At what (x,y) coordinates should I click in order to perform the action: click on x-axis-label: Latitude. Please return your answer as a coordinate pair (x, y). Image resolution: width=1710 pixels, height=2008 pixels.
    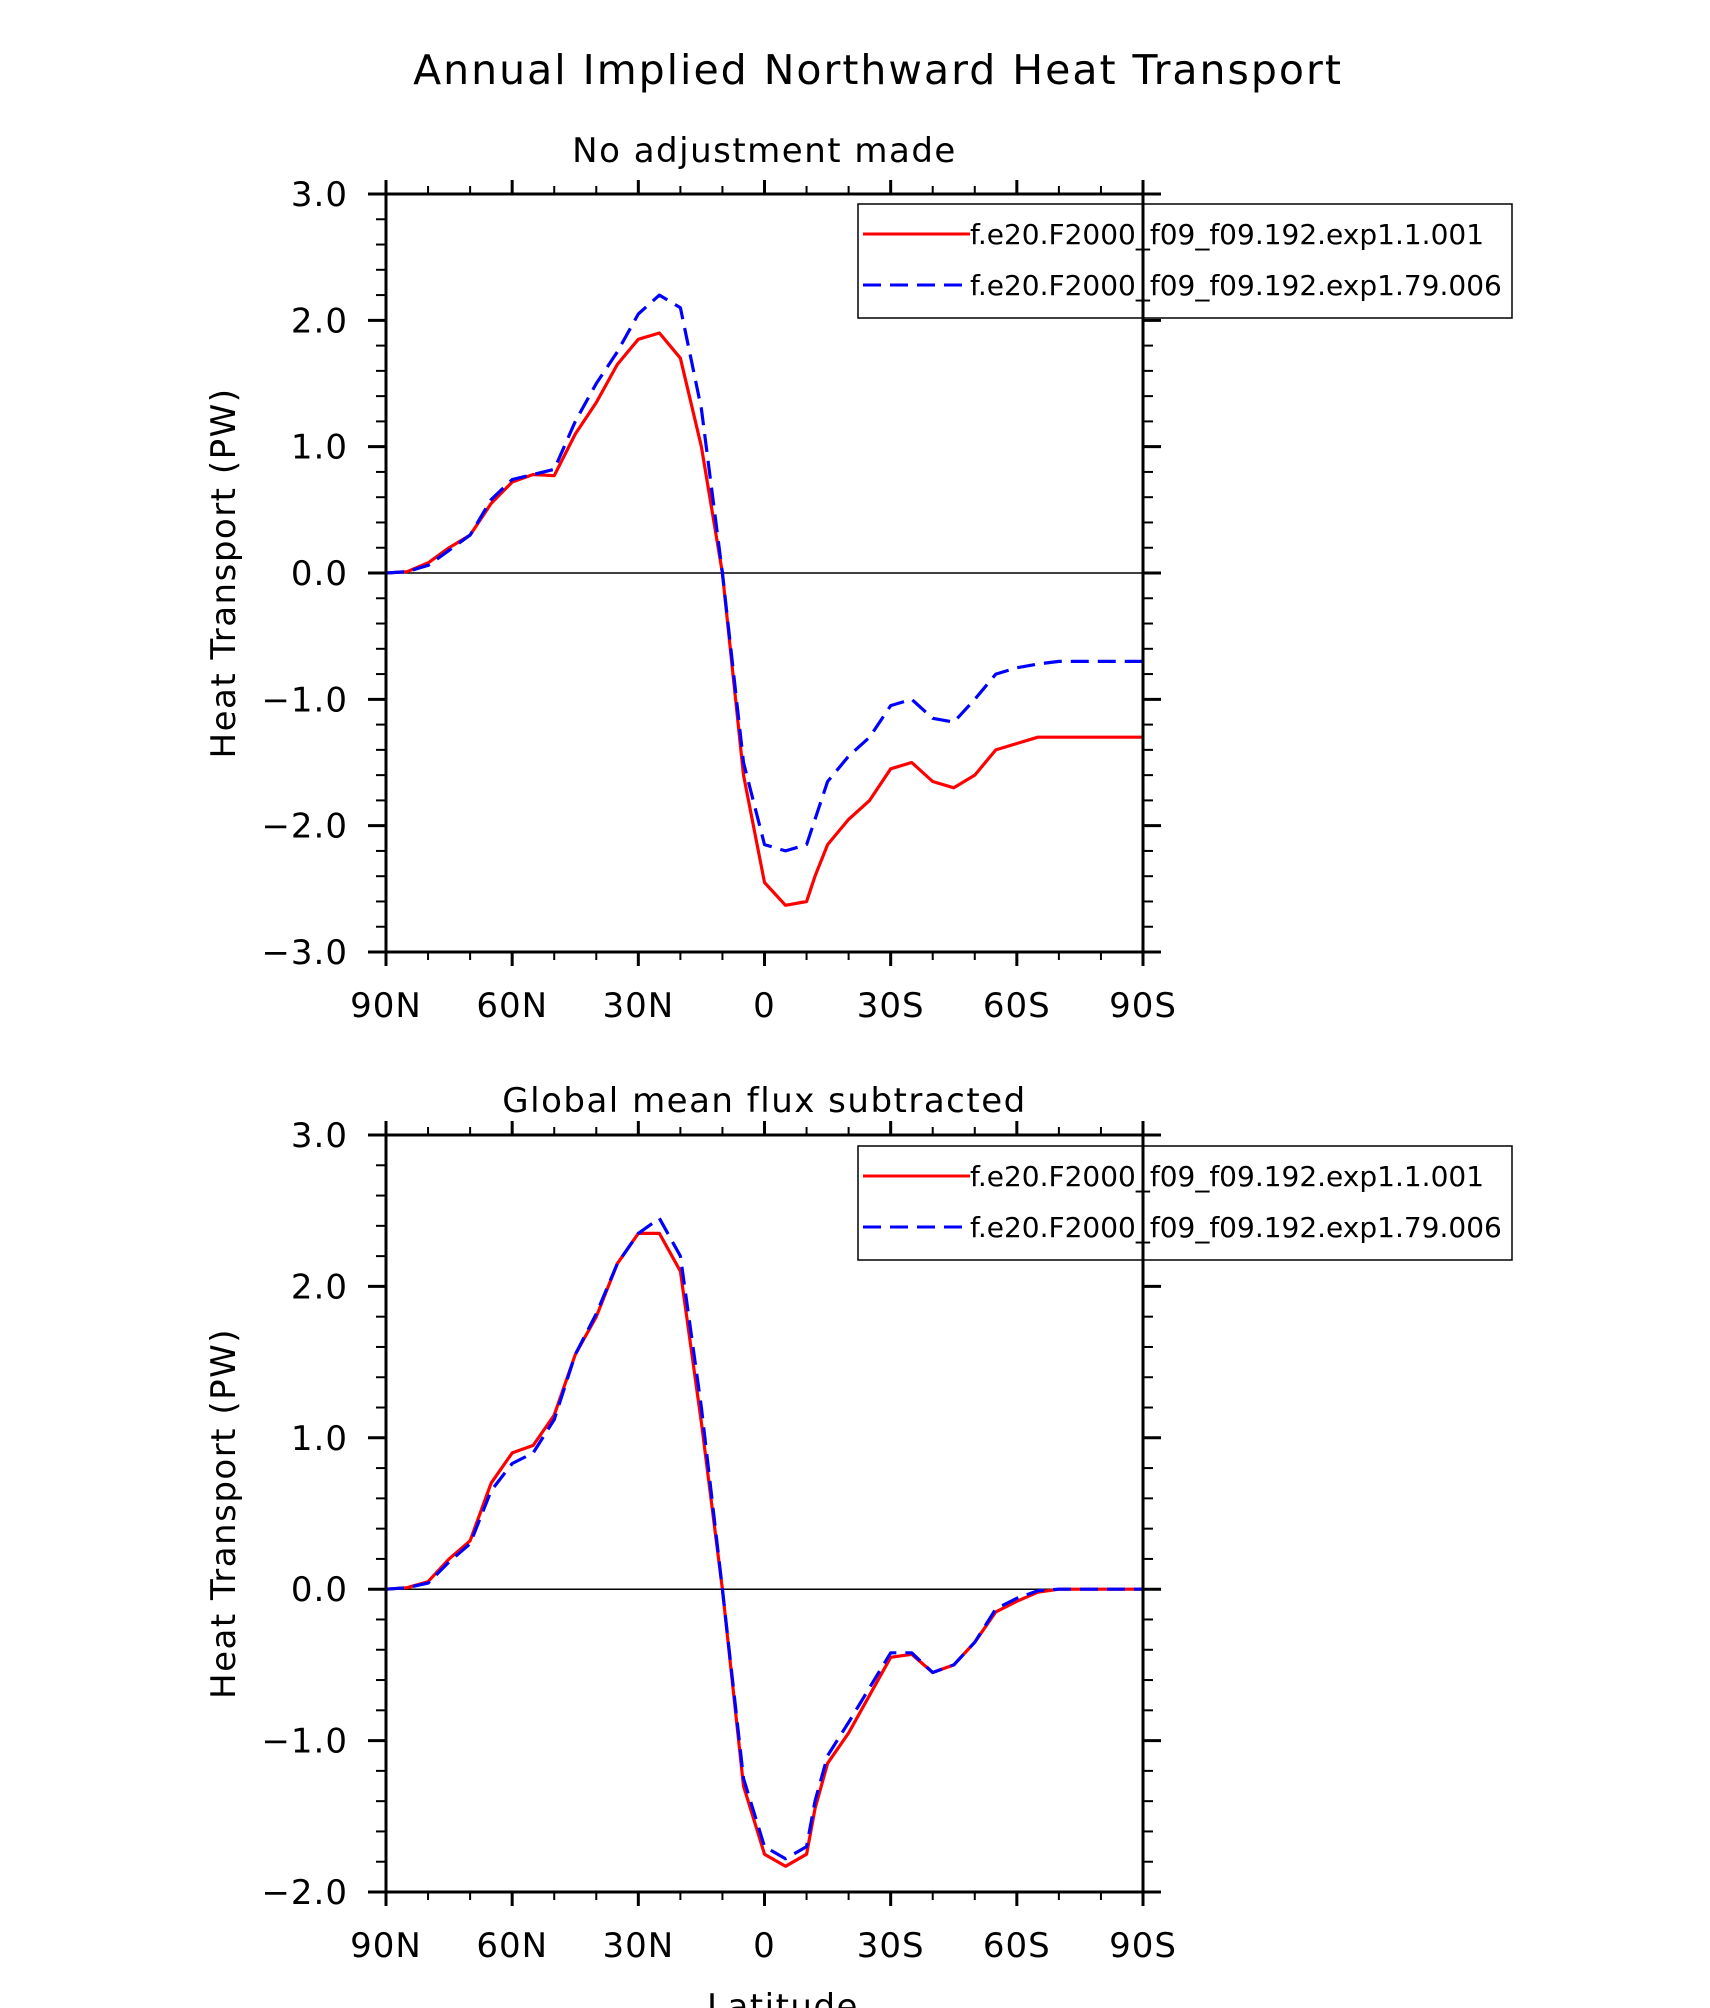
    Looking at the image, I should click on (783, 1997).